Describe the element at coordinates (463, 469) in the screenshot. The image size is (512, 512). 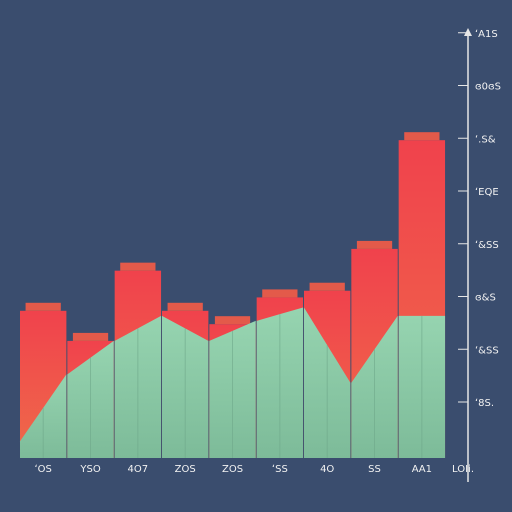
I see `x-axis-corner-label: LOIi.` at that location.